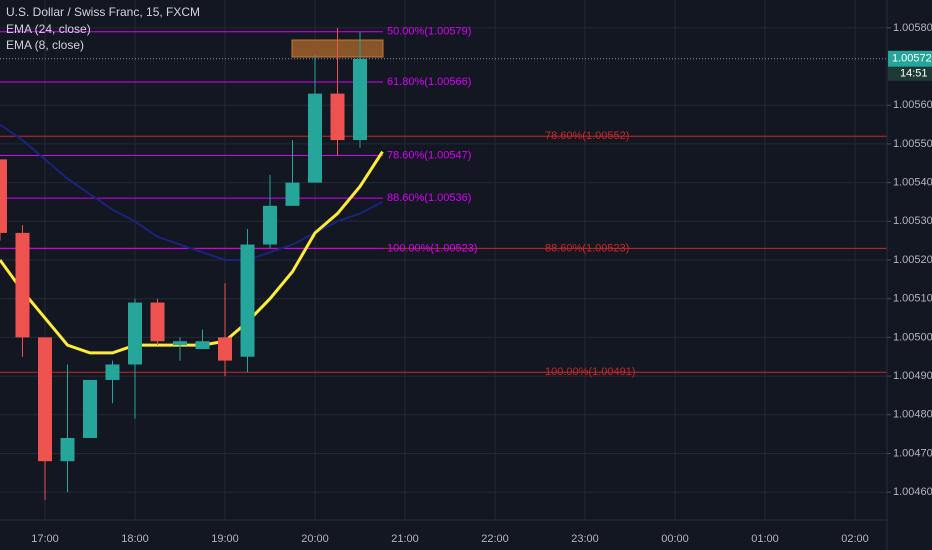 The height and width of the screenshot is (550, 932). What do you see at coordinates (495, 539) in the screenshot?
I see `x-tick-label: 22:00` at bounding box center [495, 539].